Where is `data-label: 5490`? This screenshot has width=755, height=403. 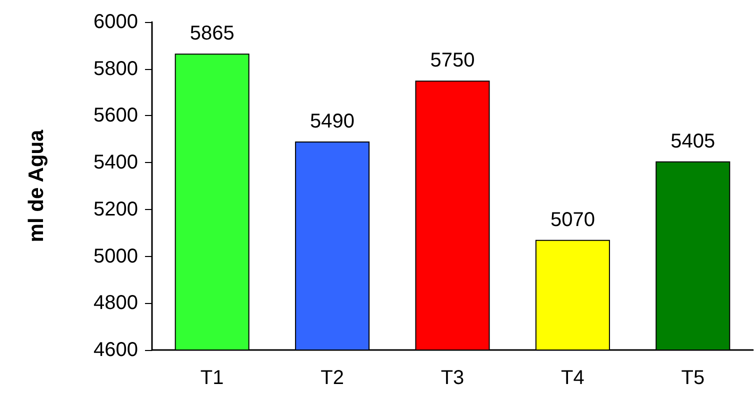 data-label: 5490 is located at coordinates (332, 121).